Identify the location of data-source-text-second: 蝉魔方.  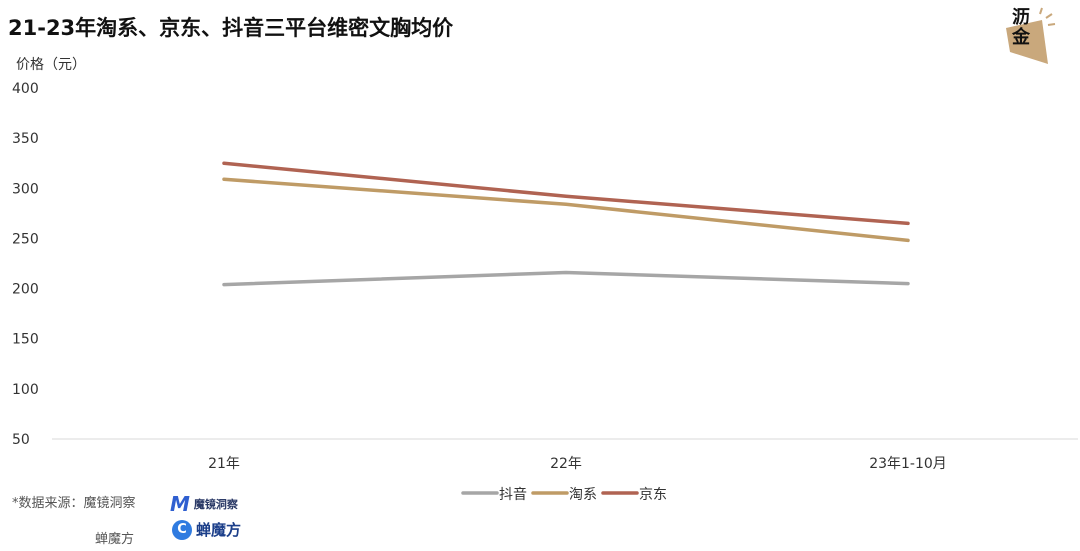
(115, 539).